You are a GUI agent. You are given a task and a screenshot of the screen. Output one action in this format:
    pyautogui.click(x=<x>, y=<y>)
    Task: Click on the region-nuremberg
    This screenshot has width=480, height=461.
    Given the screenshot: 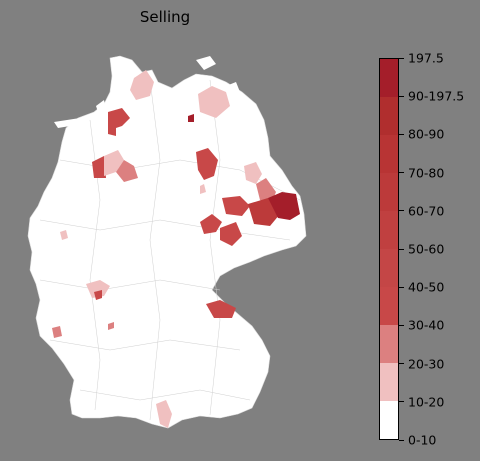 What is the action you would take?
    pyautogui.click(x=221, y=309)
    